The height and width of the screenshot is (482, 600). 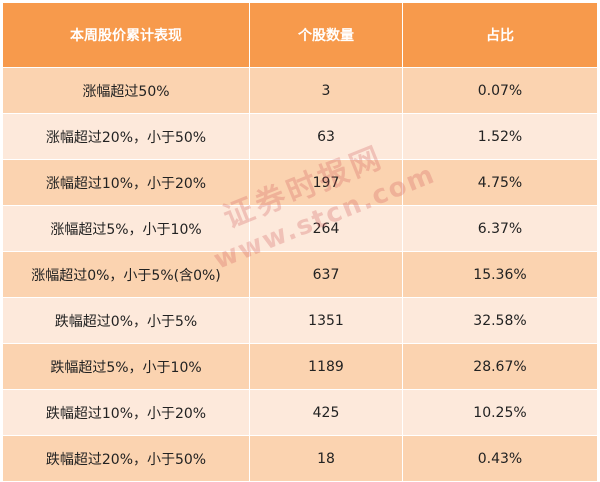 What do you see at coordinates (500, 90) in the screenshot?
I see `row-ratio: 0.07%` at bounding box center [500, 90].